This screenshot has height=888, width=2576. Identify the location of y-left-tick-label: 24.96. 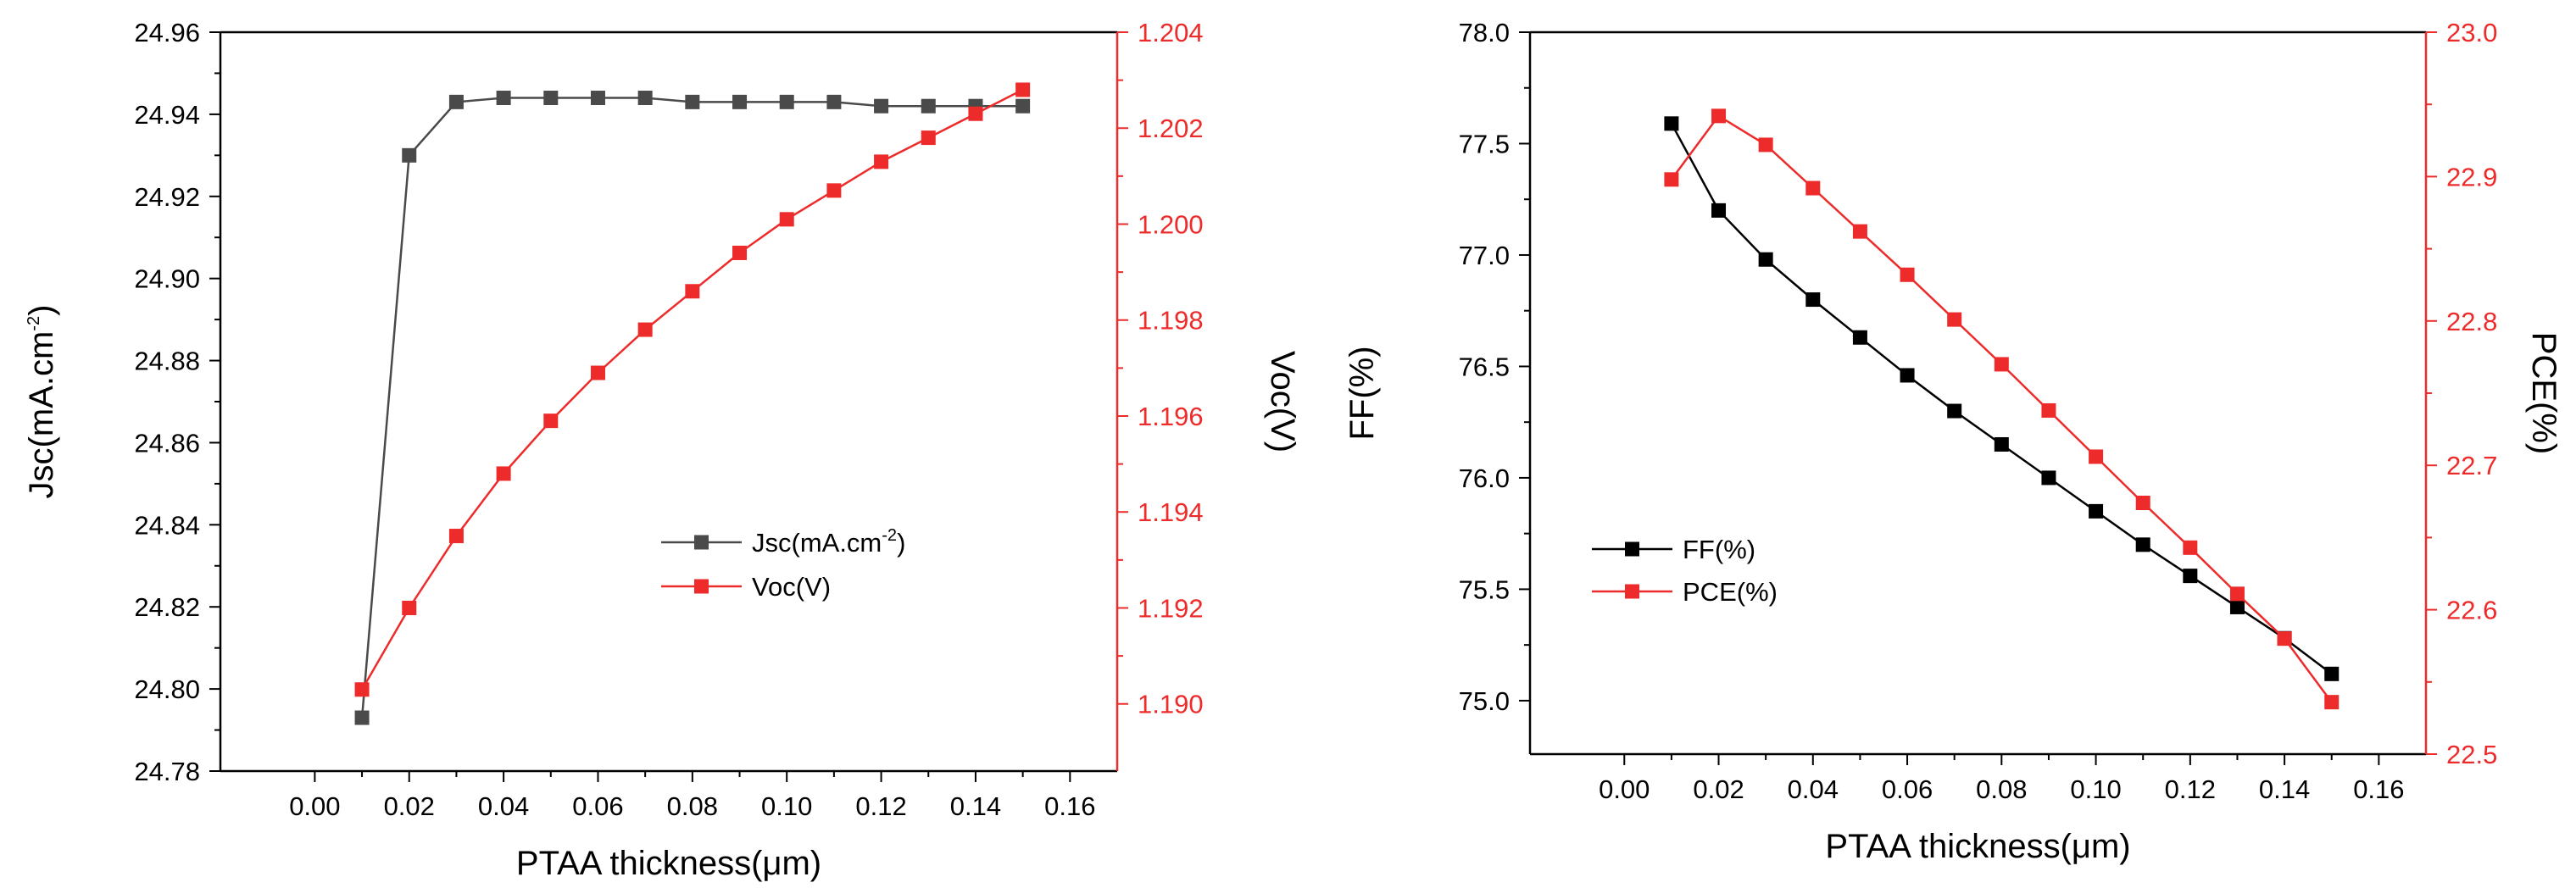
(167, 32).